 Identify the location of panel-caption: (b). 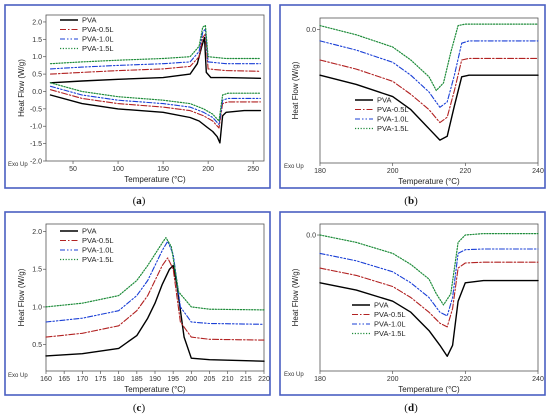
(411, 201).